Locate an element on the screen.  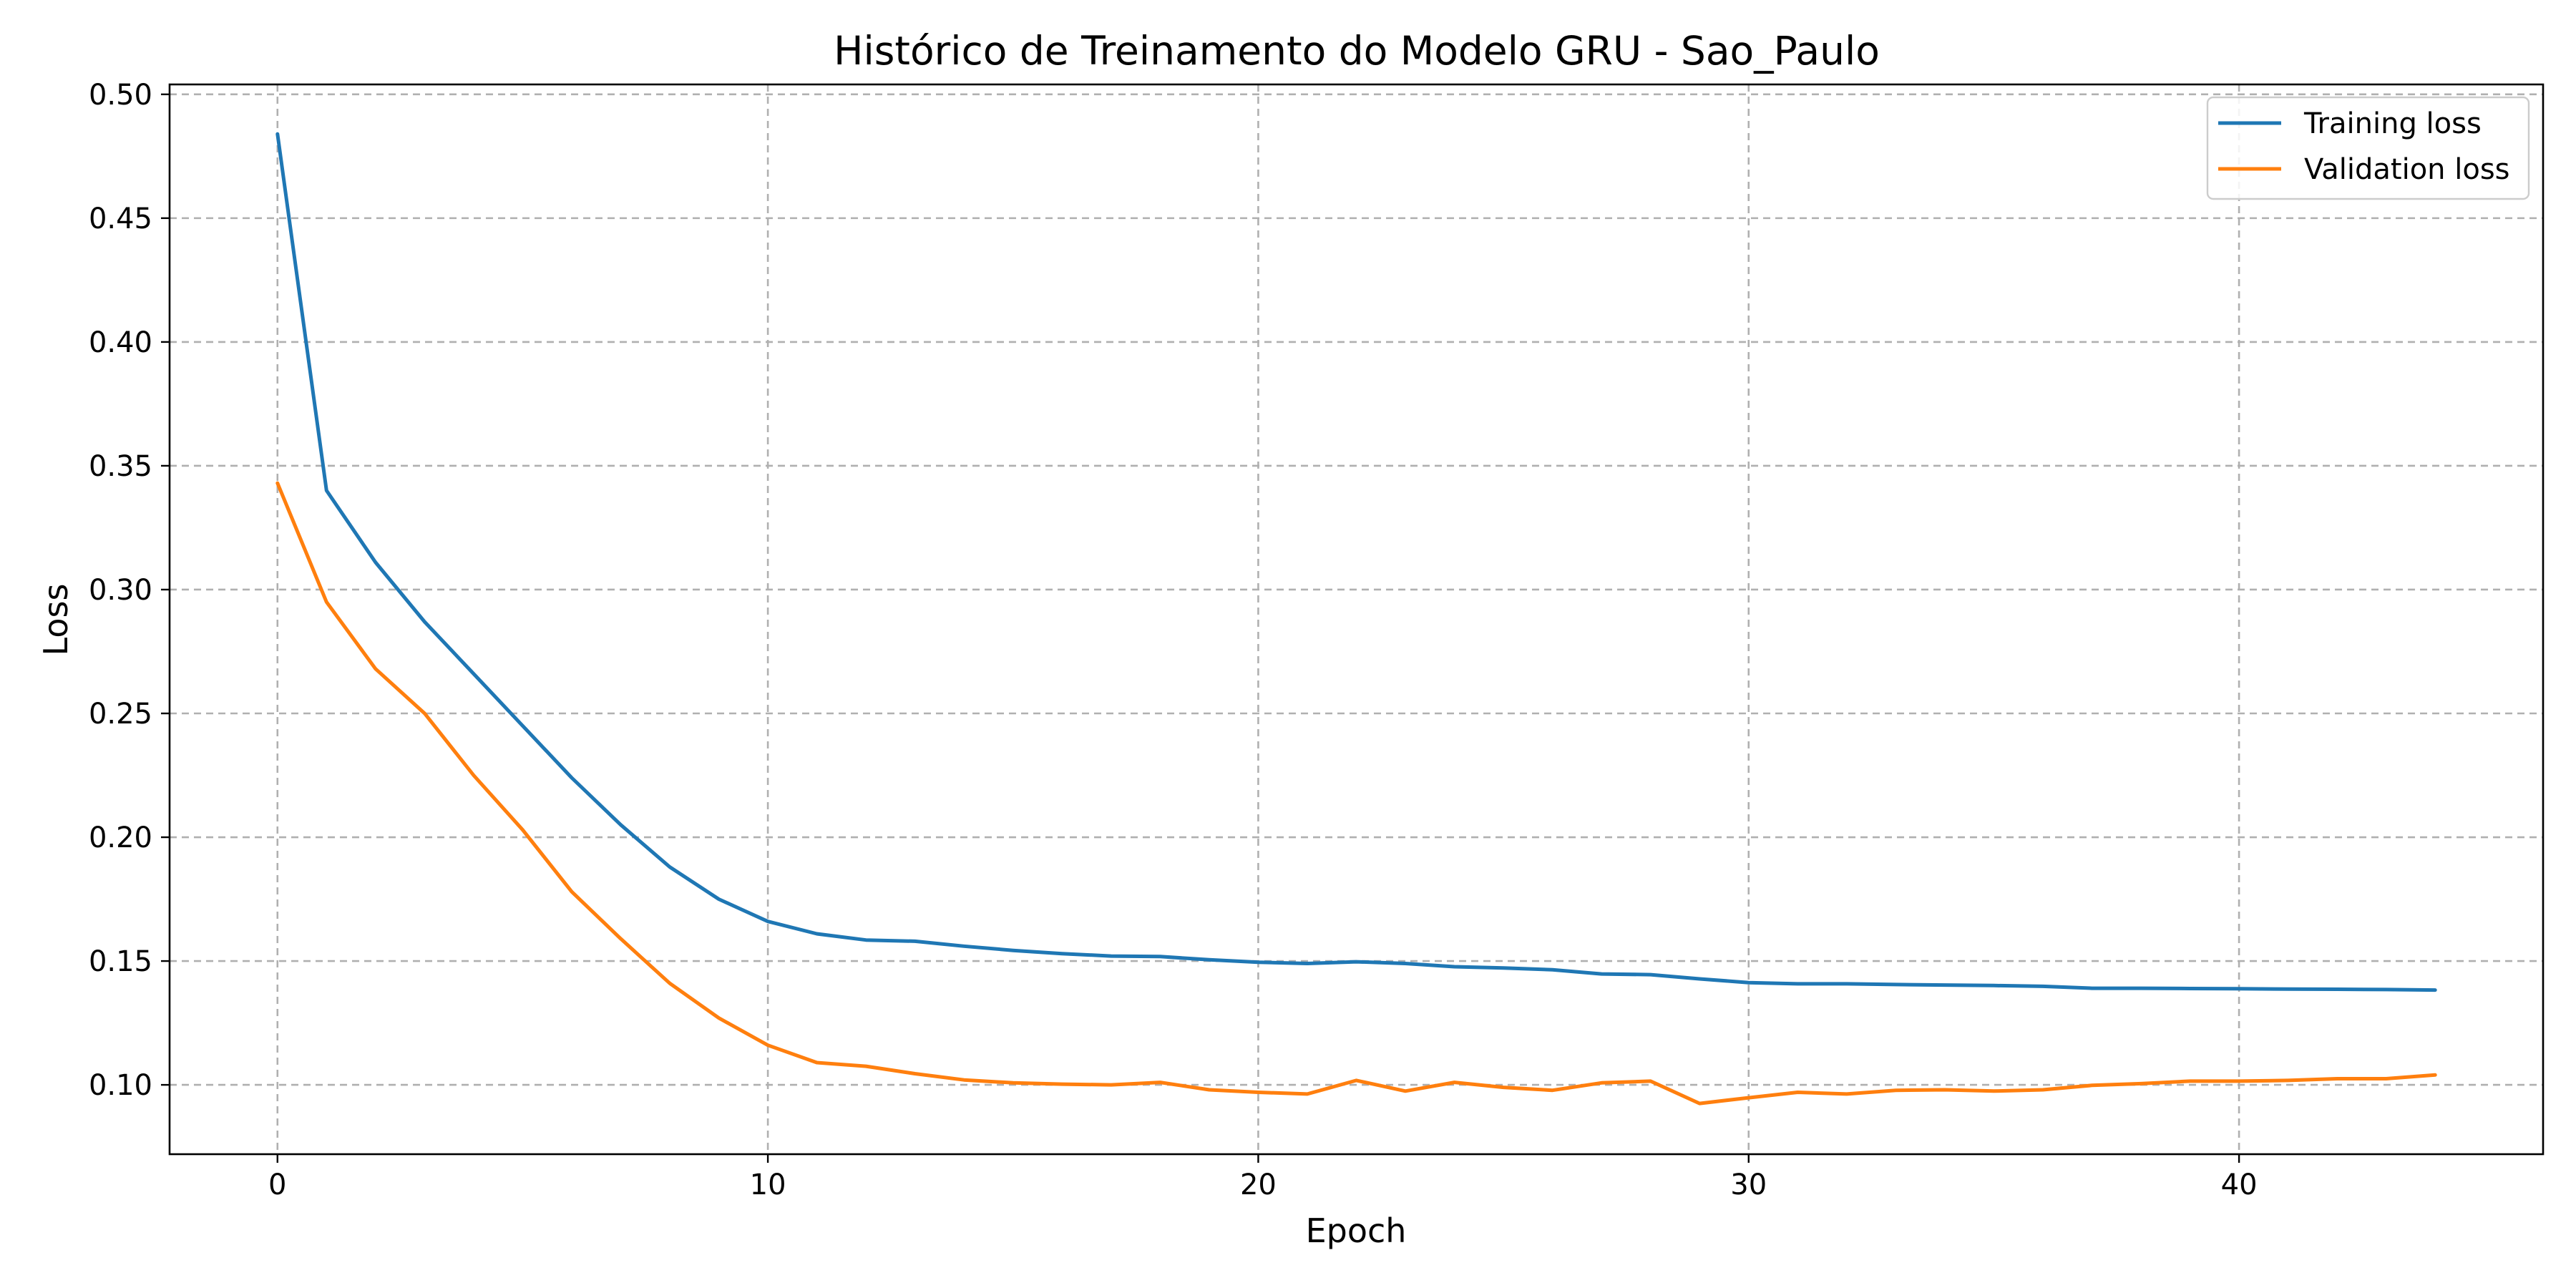
y-tick-label: 0.10 is located at coordinates (120, 1085).